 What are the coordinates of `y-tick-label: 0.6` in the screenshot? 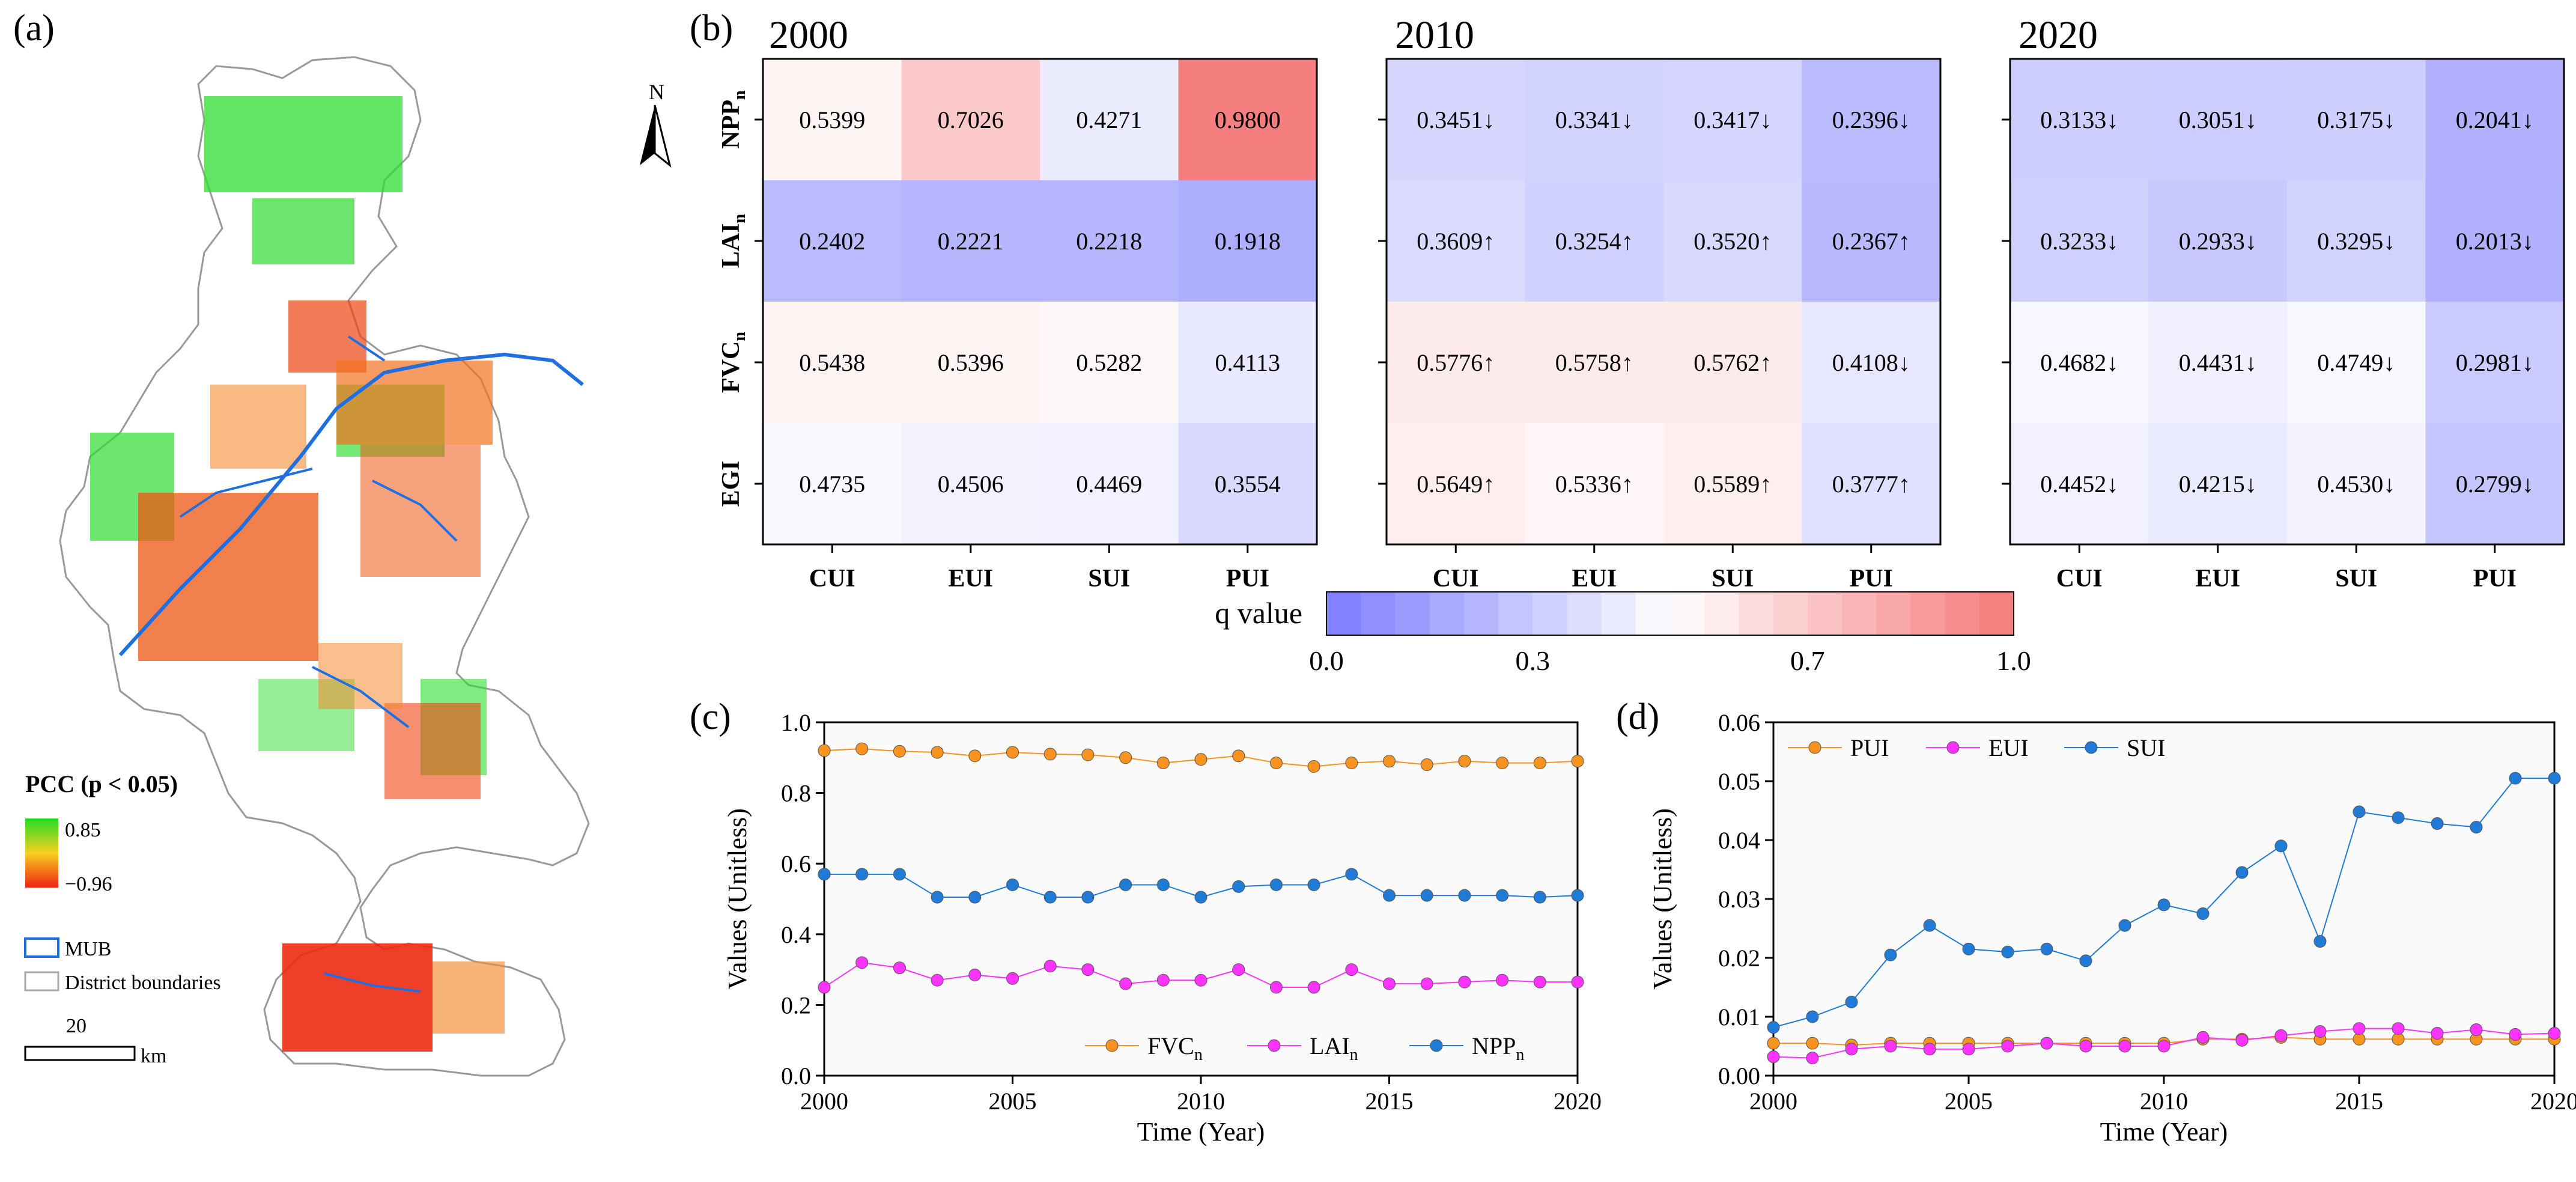 It's located at (796, 863).